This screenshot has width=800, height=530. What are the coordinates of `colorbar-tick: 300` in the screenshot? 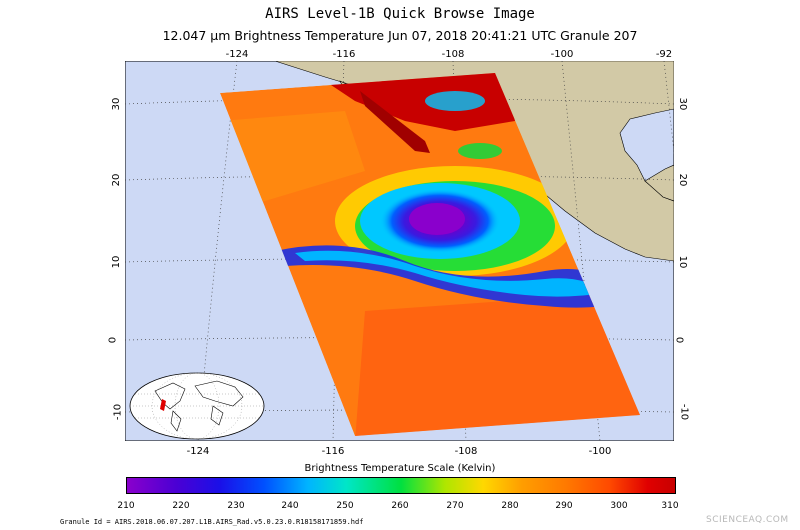 It's located at (619, 506).